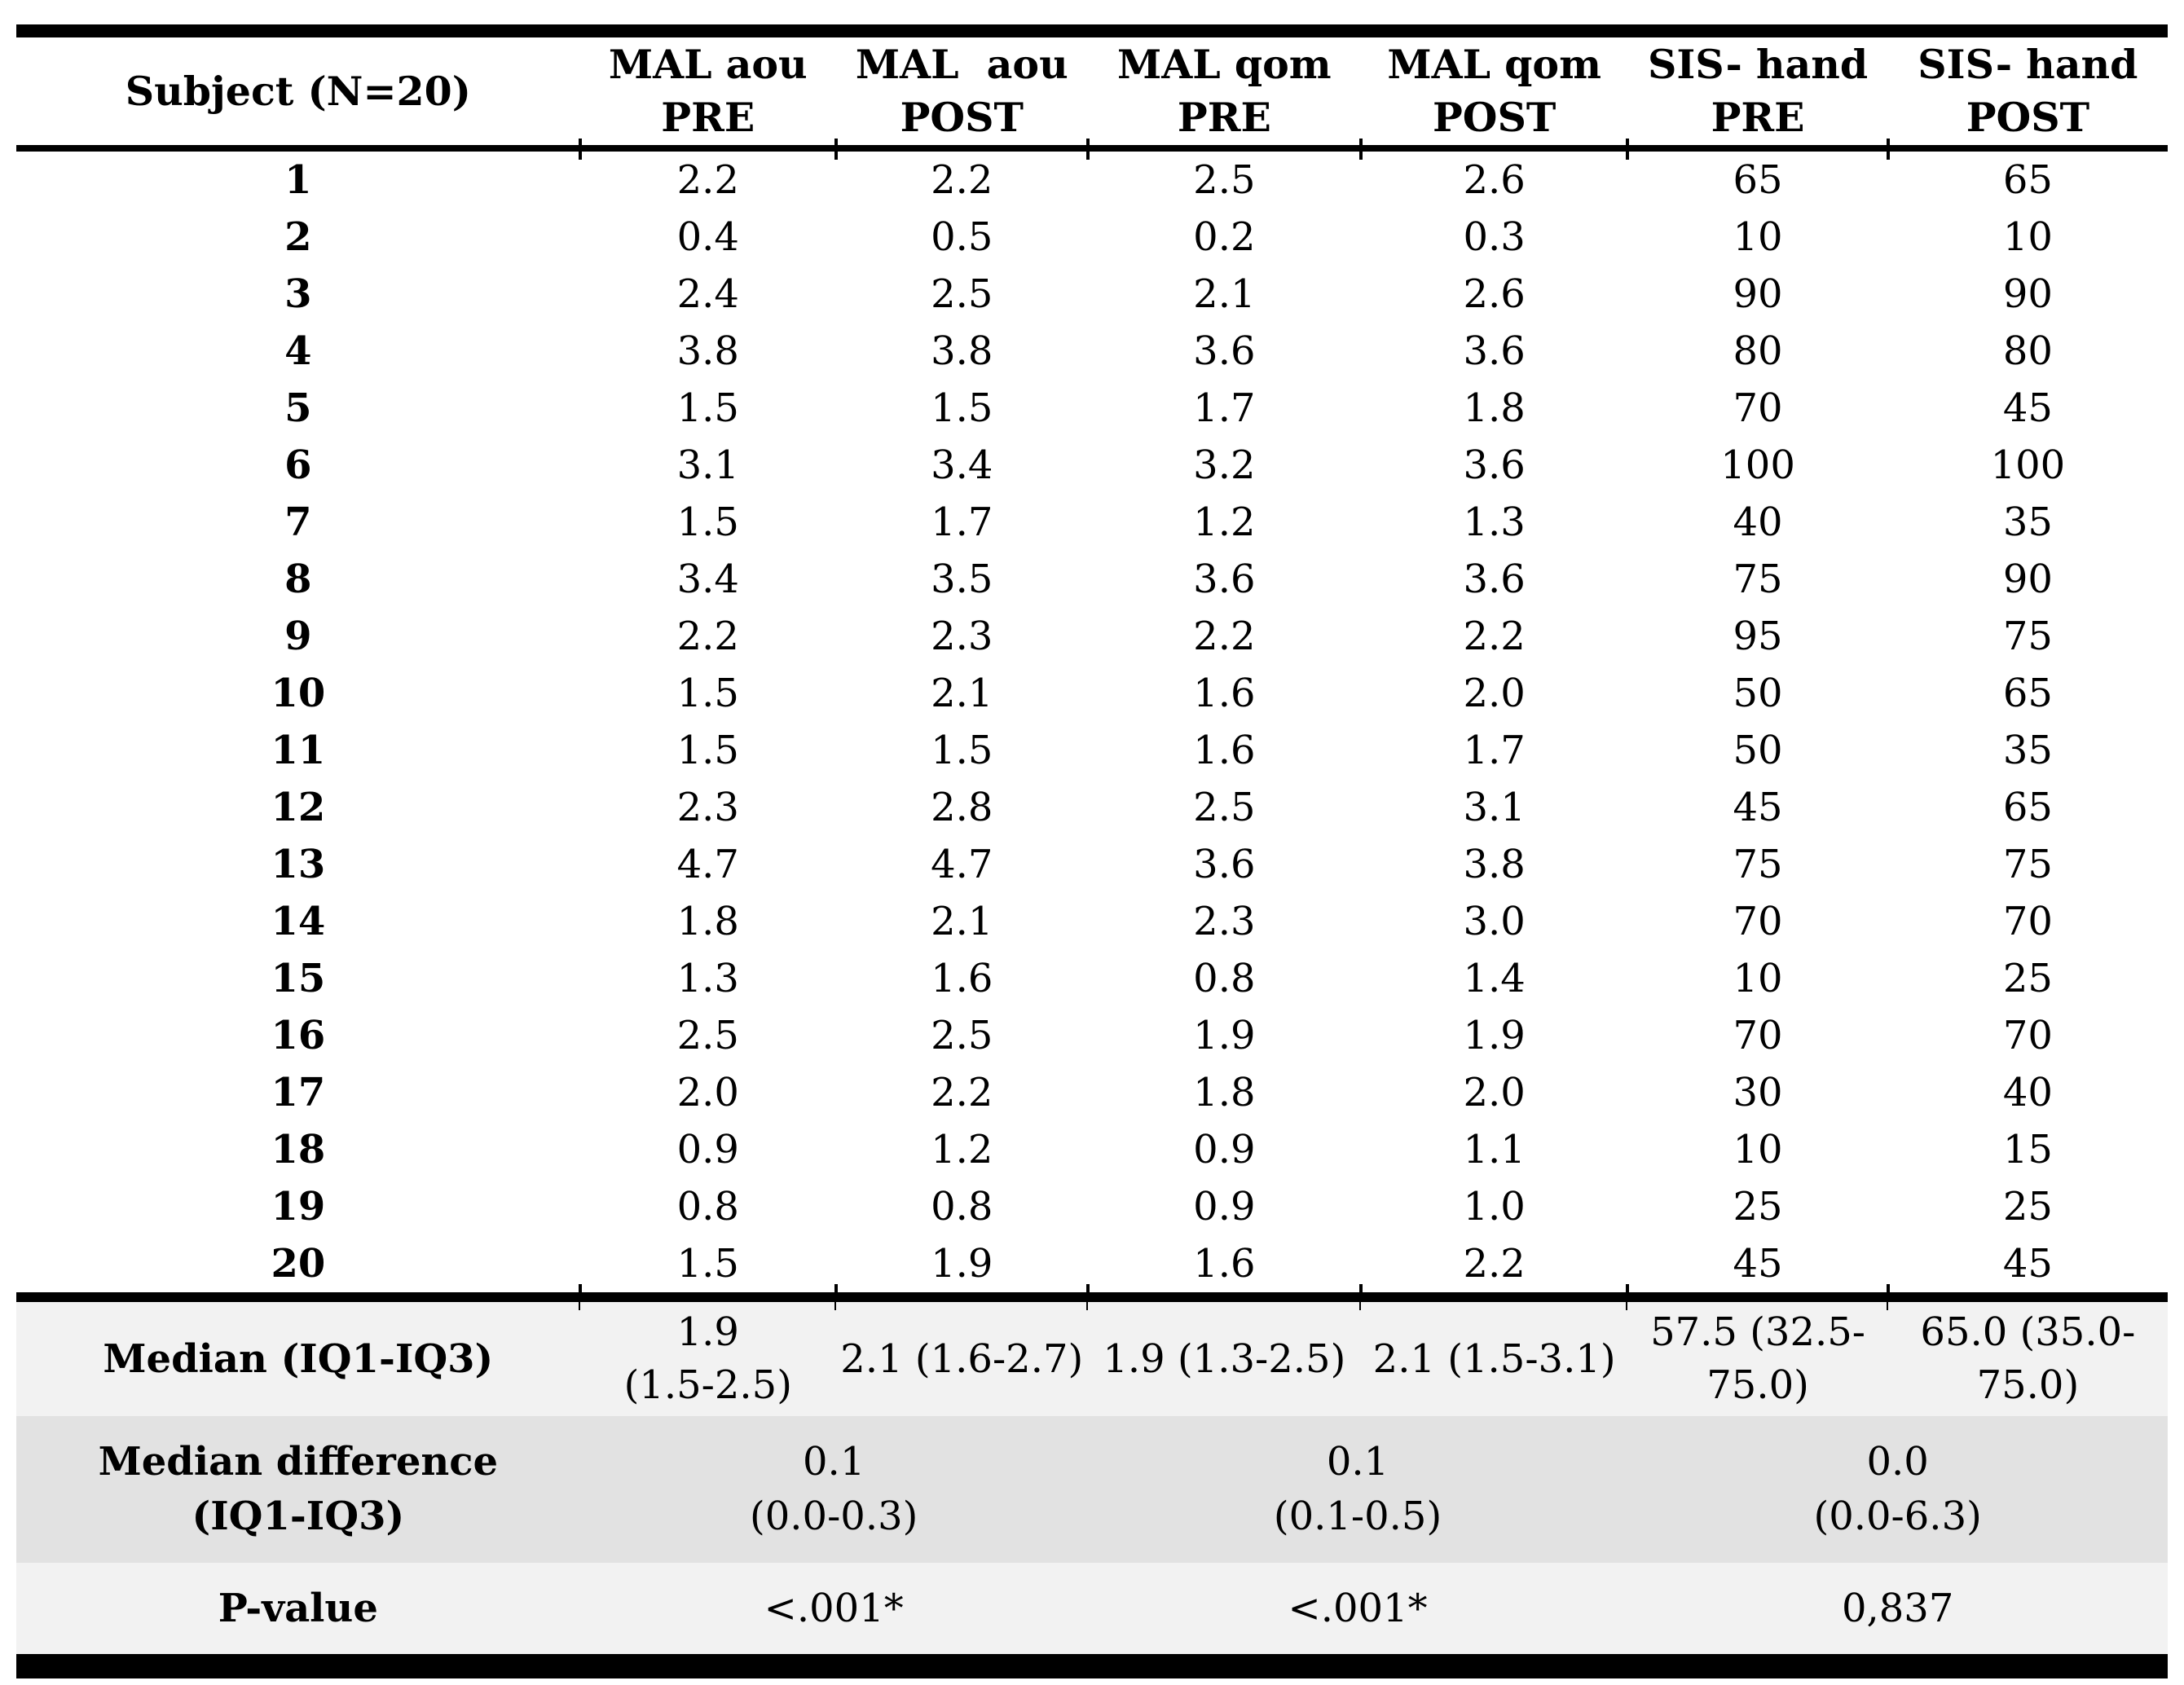 The image size is (2184, 1685). What do you see at coordinates (1225, 1352) in the screenshot?
I see `median-mal-qom-pre: 1.9 (1.3-2.5)` at bounding box center [1225, 1352].